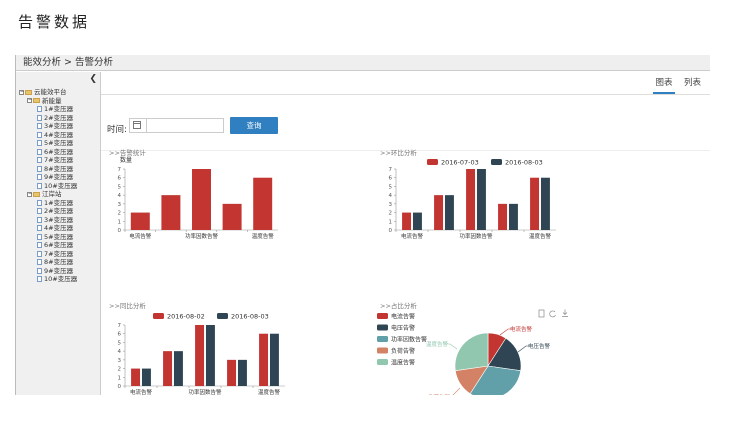 Image resolution: width=754 pixels, height=438 pixels. I want to click on calendar-icon, so click(137, 125).